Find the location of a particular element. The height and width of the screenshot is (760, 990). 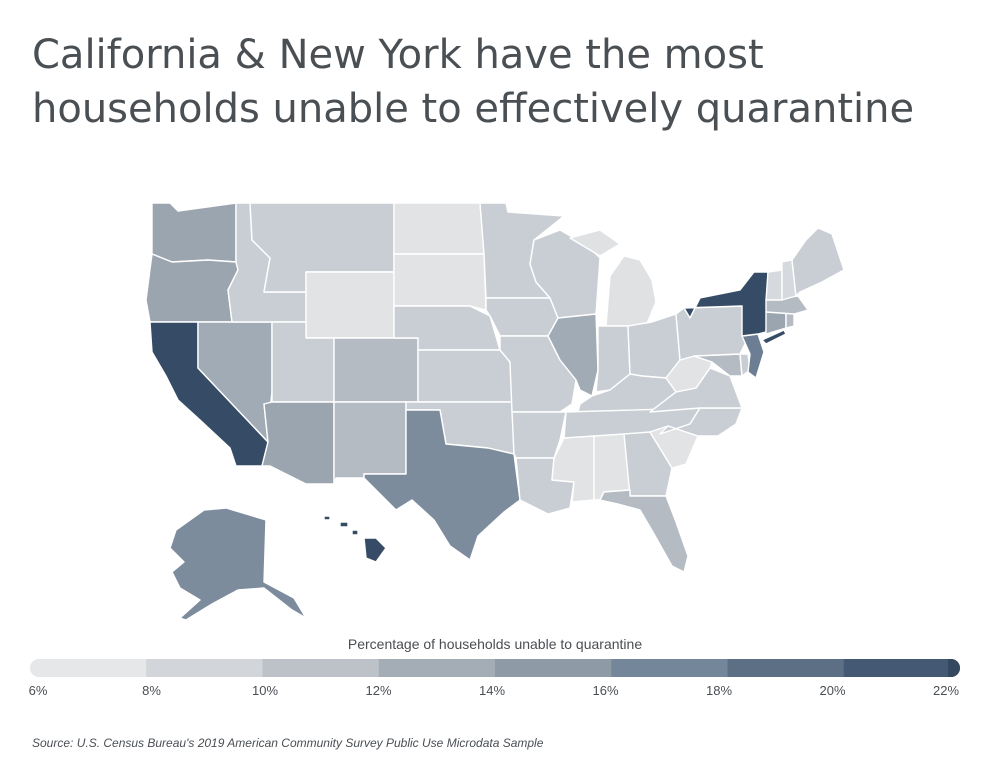

state-north-dakota is located at coordinates (439, 228).